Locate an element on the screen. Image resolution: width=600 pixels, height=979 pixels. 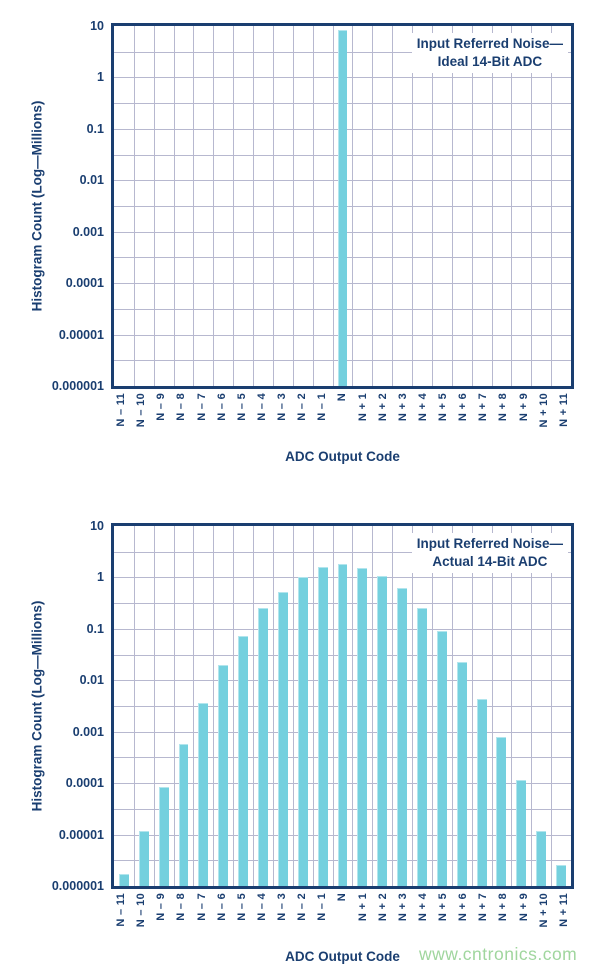
x-tick-cell: N – 2 is located at coordinates (302, 421).